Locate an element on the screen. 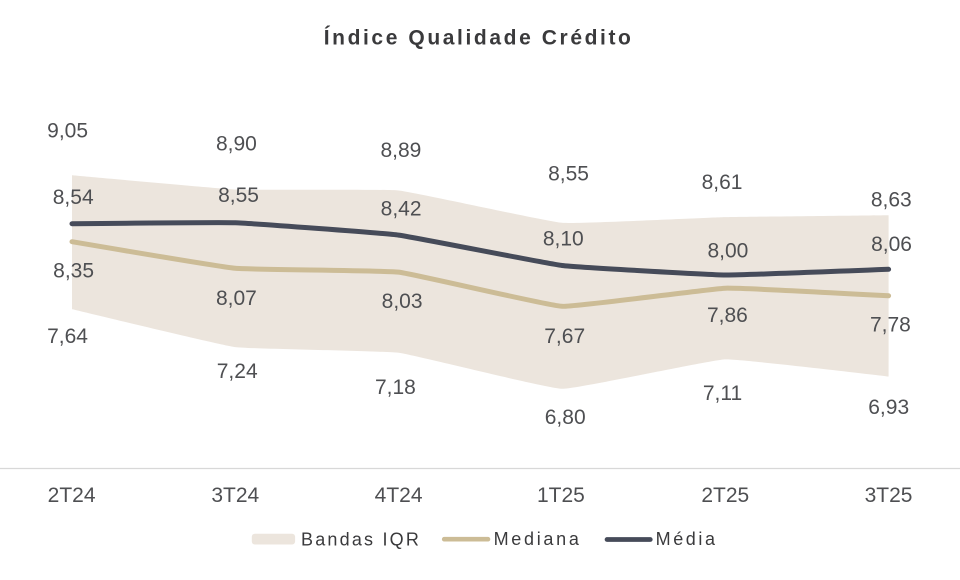 The image size is (960, 580). svg-text: 8,63 is located at coordinates (891, 200).